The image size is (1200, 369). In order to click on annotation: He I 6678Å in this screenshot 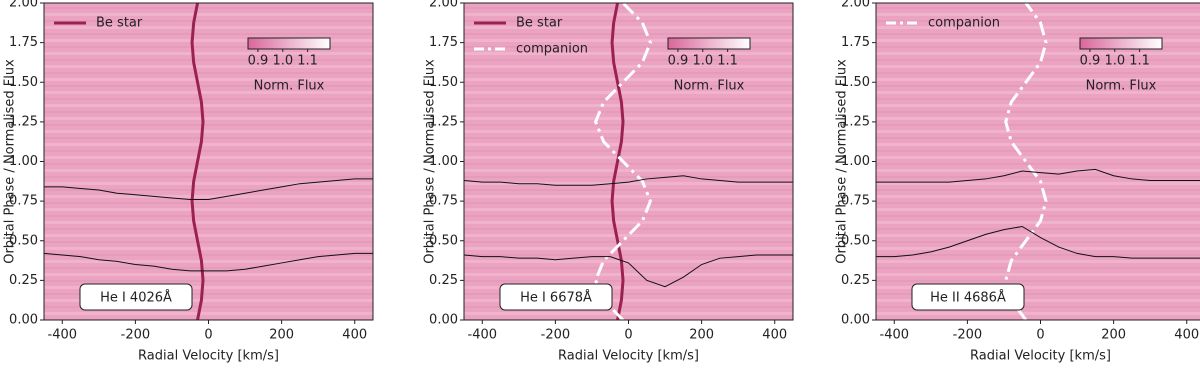, I will do `click(556, 298)`.